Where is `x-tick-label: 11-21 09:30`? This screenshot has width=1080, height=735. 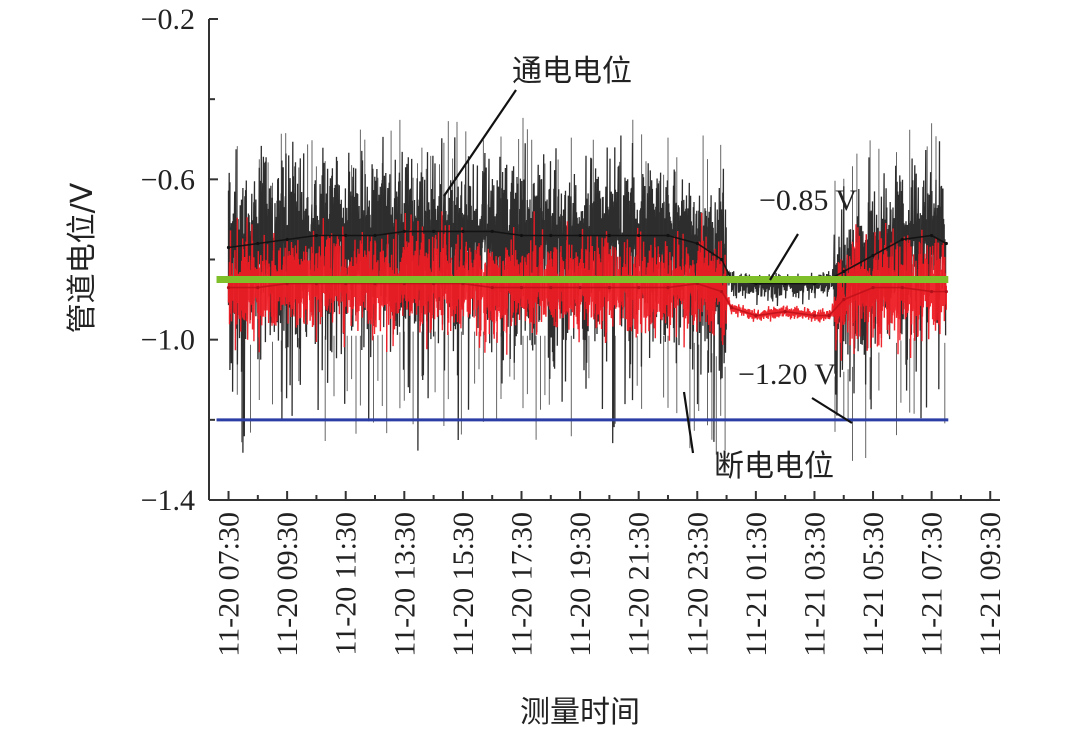
x-tick-label: 11-21 09:30 is located at coordinates (990, 584).